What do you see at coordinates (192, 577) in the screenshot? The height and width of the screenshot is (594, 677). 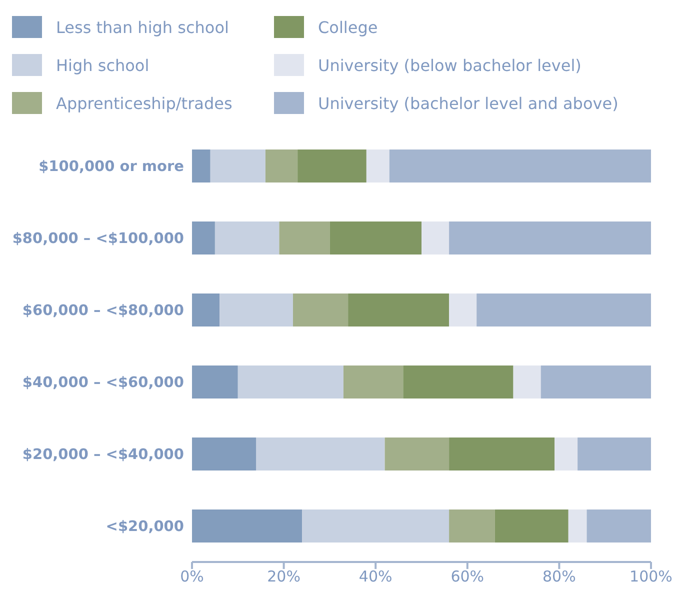 I see `x-tick-label: 0%` at bounding box center [192, 577].